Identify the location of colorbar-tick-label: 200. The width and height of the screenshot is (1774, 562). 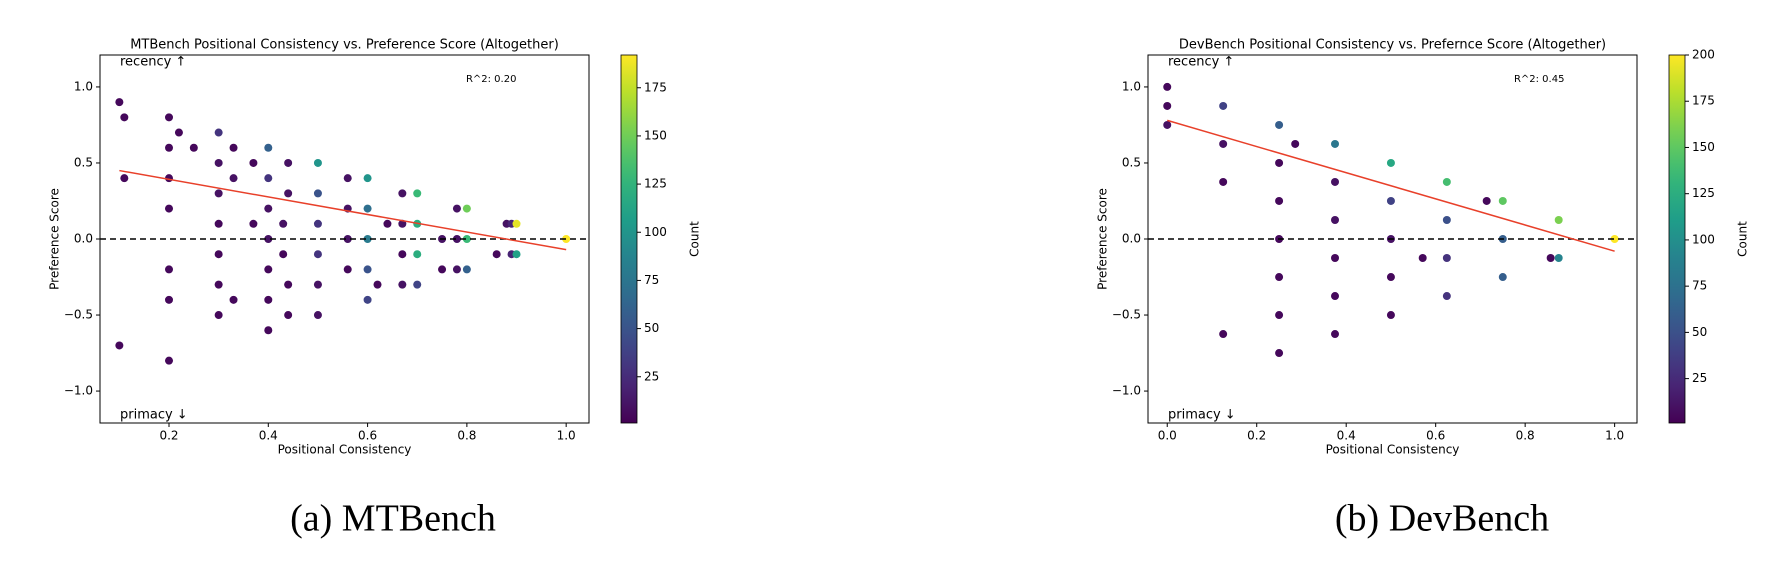
(1703, 55).